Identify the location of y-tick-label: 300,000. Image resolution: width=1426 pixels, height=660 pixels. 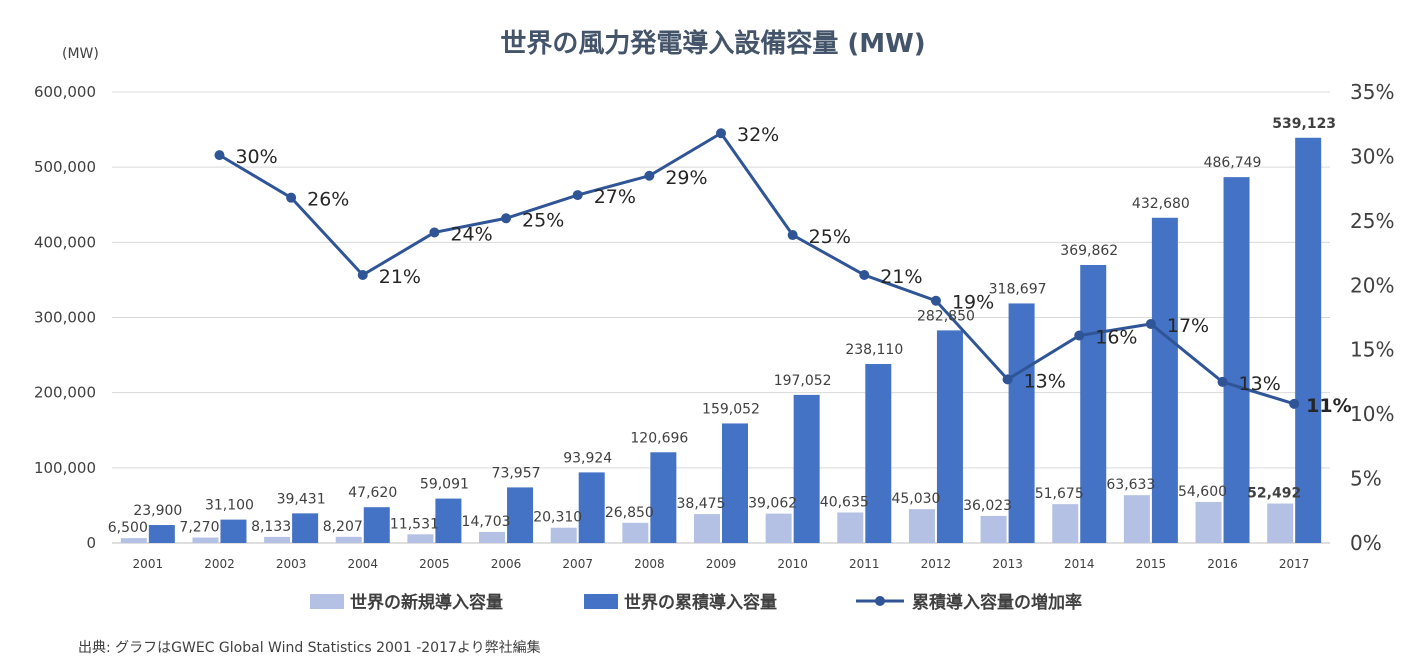
(65, 318).